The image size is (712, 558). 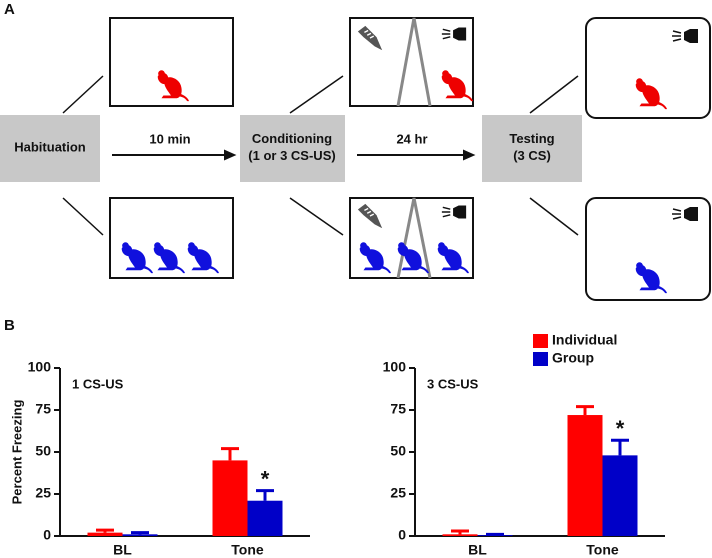 I want to click on legend-label: Group, so click(x=573, y=358).